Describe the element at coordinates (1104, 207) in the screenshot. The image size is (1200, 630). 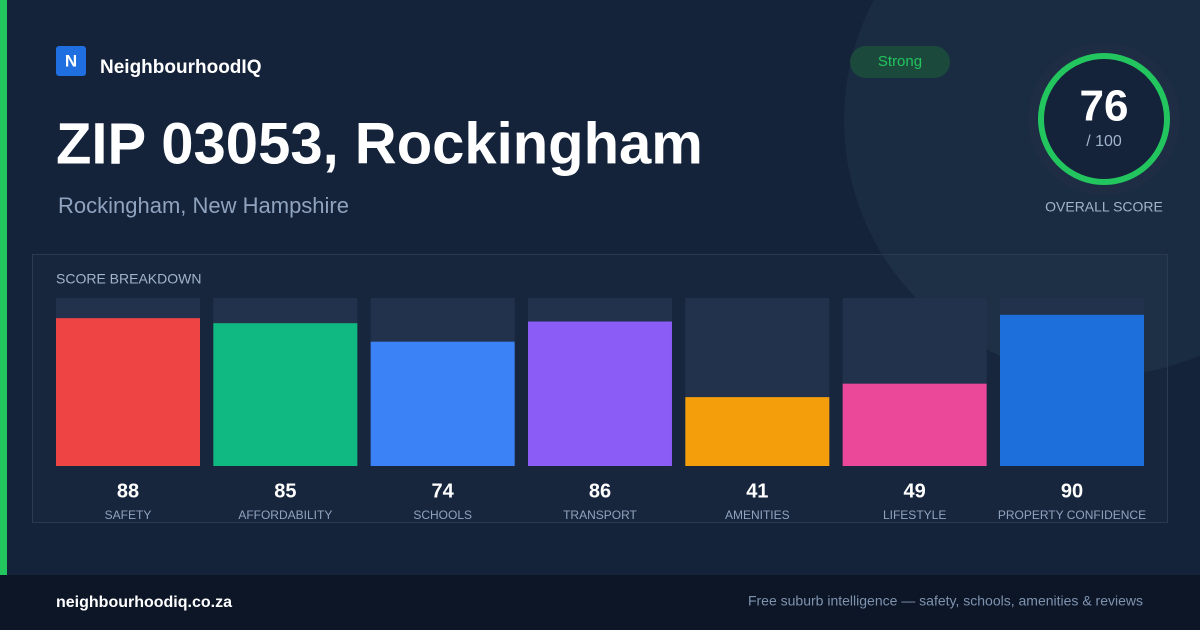
I see `score-label: OVERALL SCORE` at that location.